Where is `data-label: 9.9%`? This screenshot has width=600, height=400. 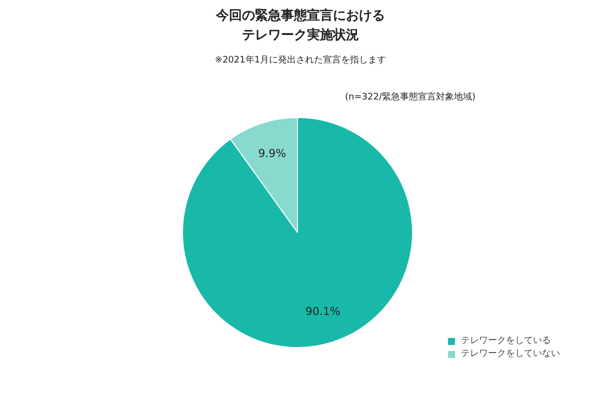 data-label: 9.9% is located at coordinates (272, 153).